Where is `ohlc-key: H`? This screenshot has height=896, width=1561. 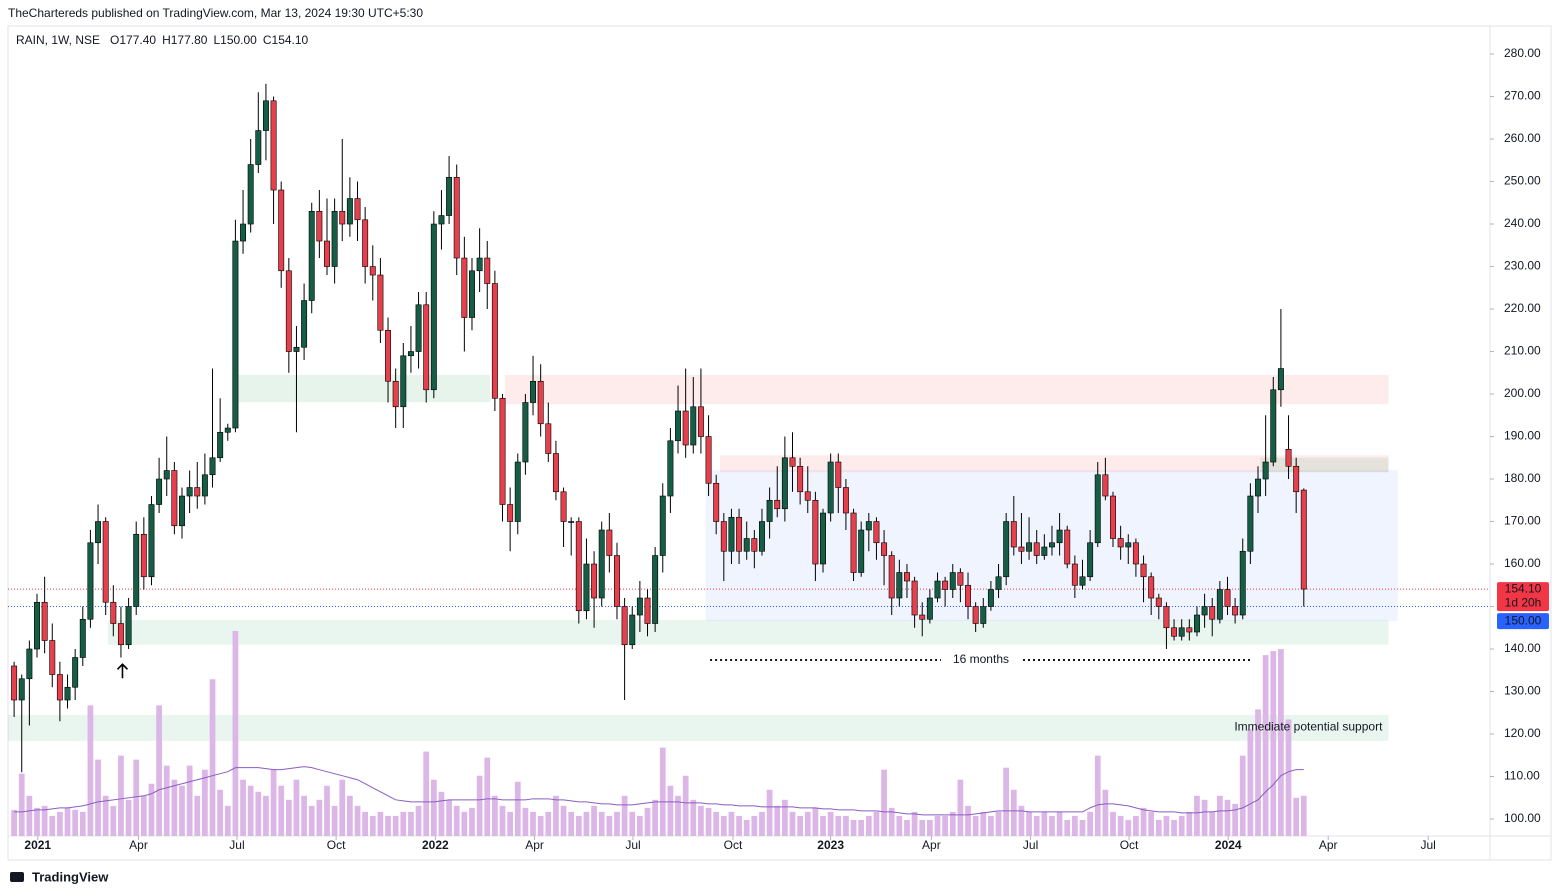 ohlc-key: H is located at coordinates (166, 40).